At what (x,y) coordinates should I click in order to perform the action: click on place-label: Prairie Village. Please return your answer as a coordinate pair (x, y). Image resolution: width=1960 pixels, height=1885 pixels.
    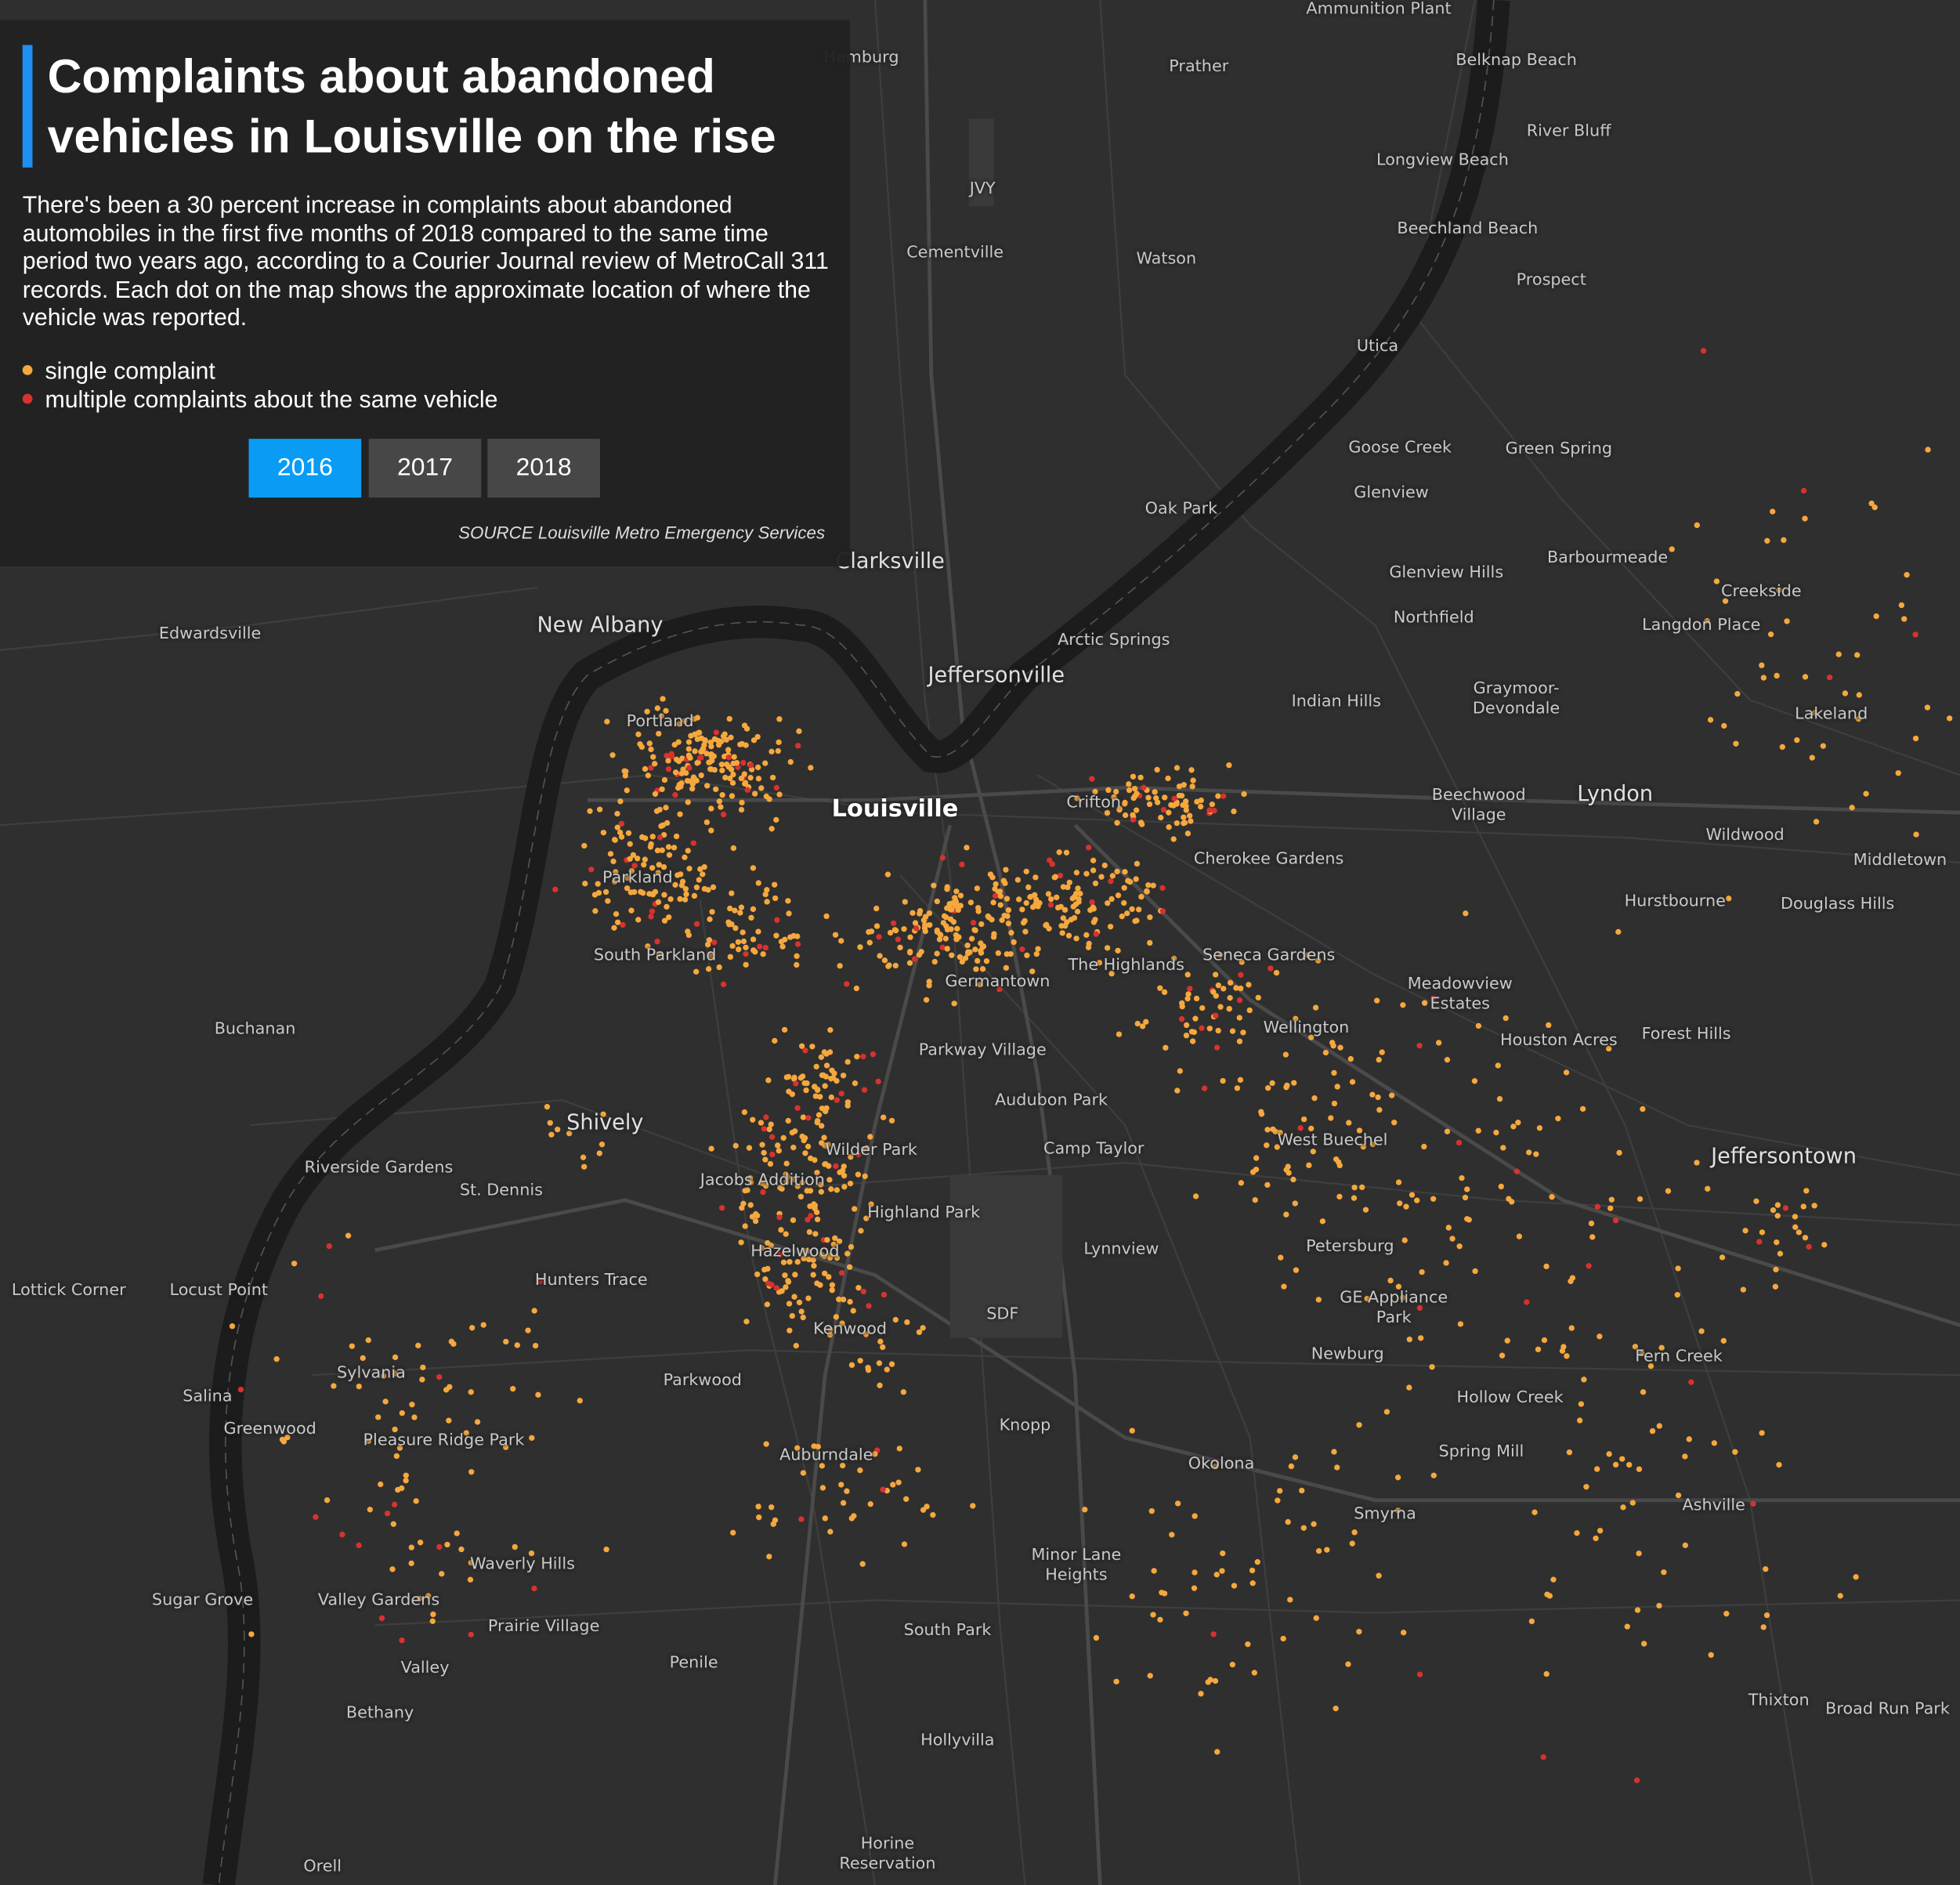
    Looking at the image, I should click on (544, 1627).